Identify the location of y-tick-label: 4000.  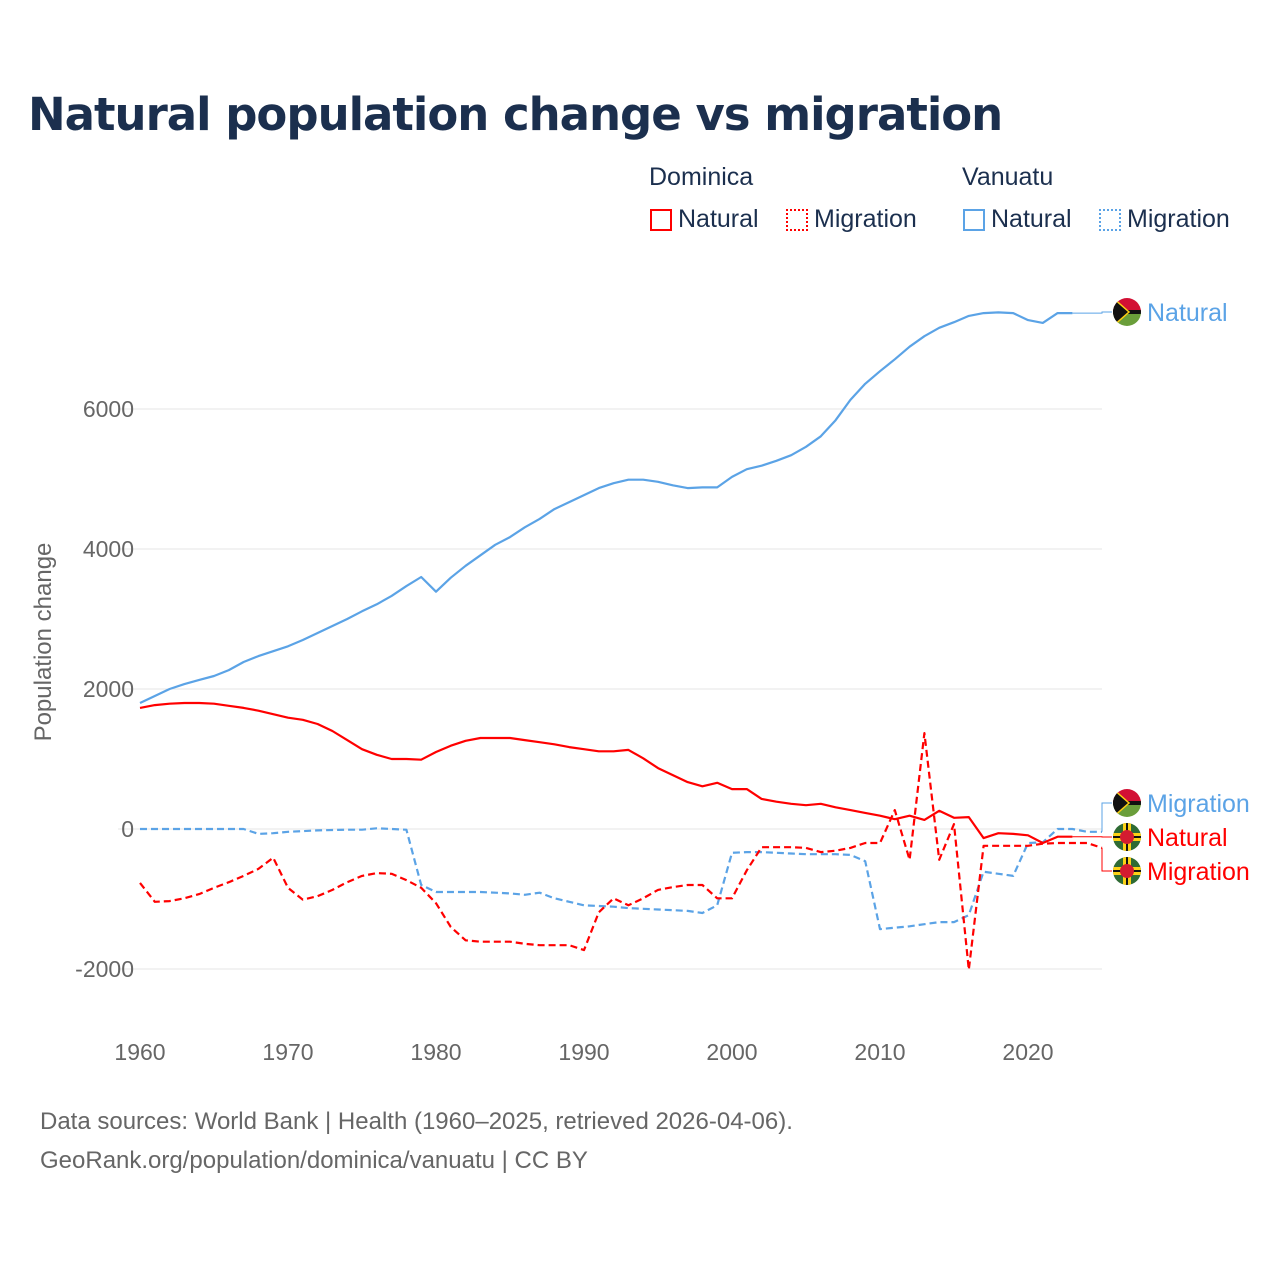
(108, 549).